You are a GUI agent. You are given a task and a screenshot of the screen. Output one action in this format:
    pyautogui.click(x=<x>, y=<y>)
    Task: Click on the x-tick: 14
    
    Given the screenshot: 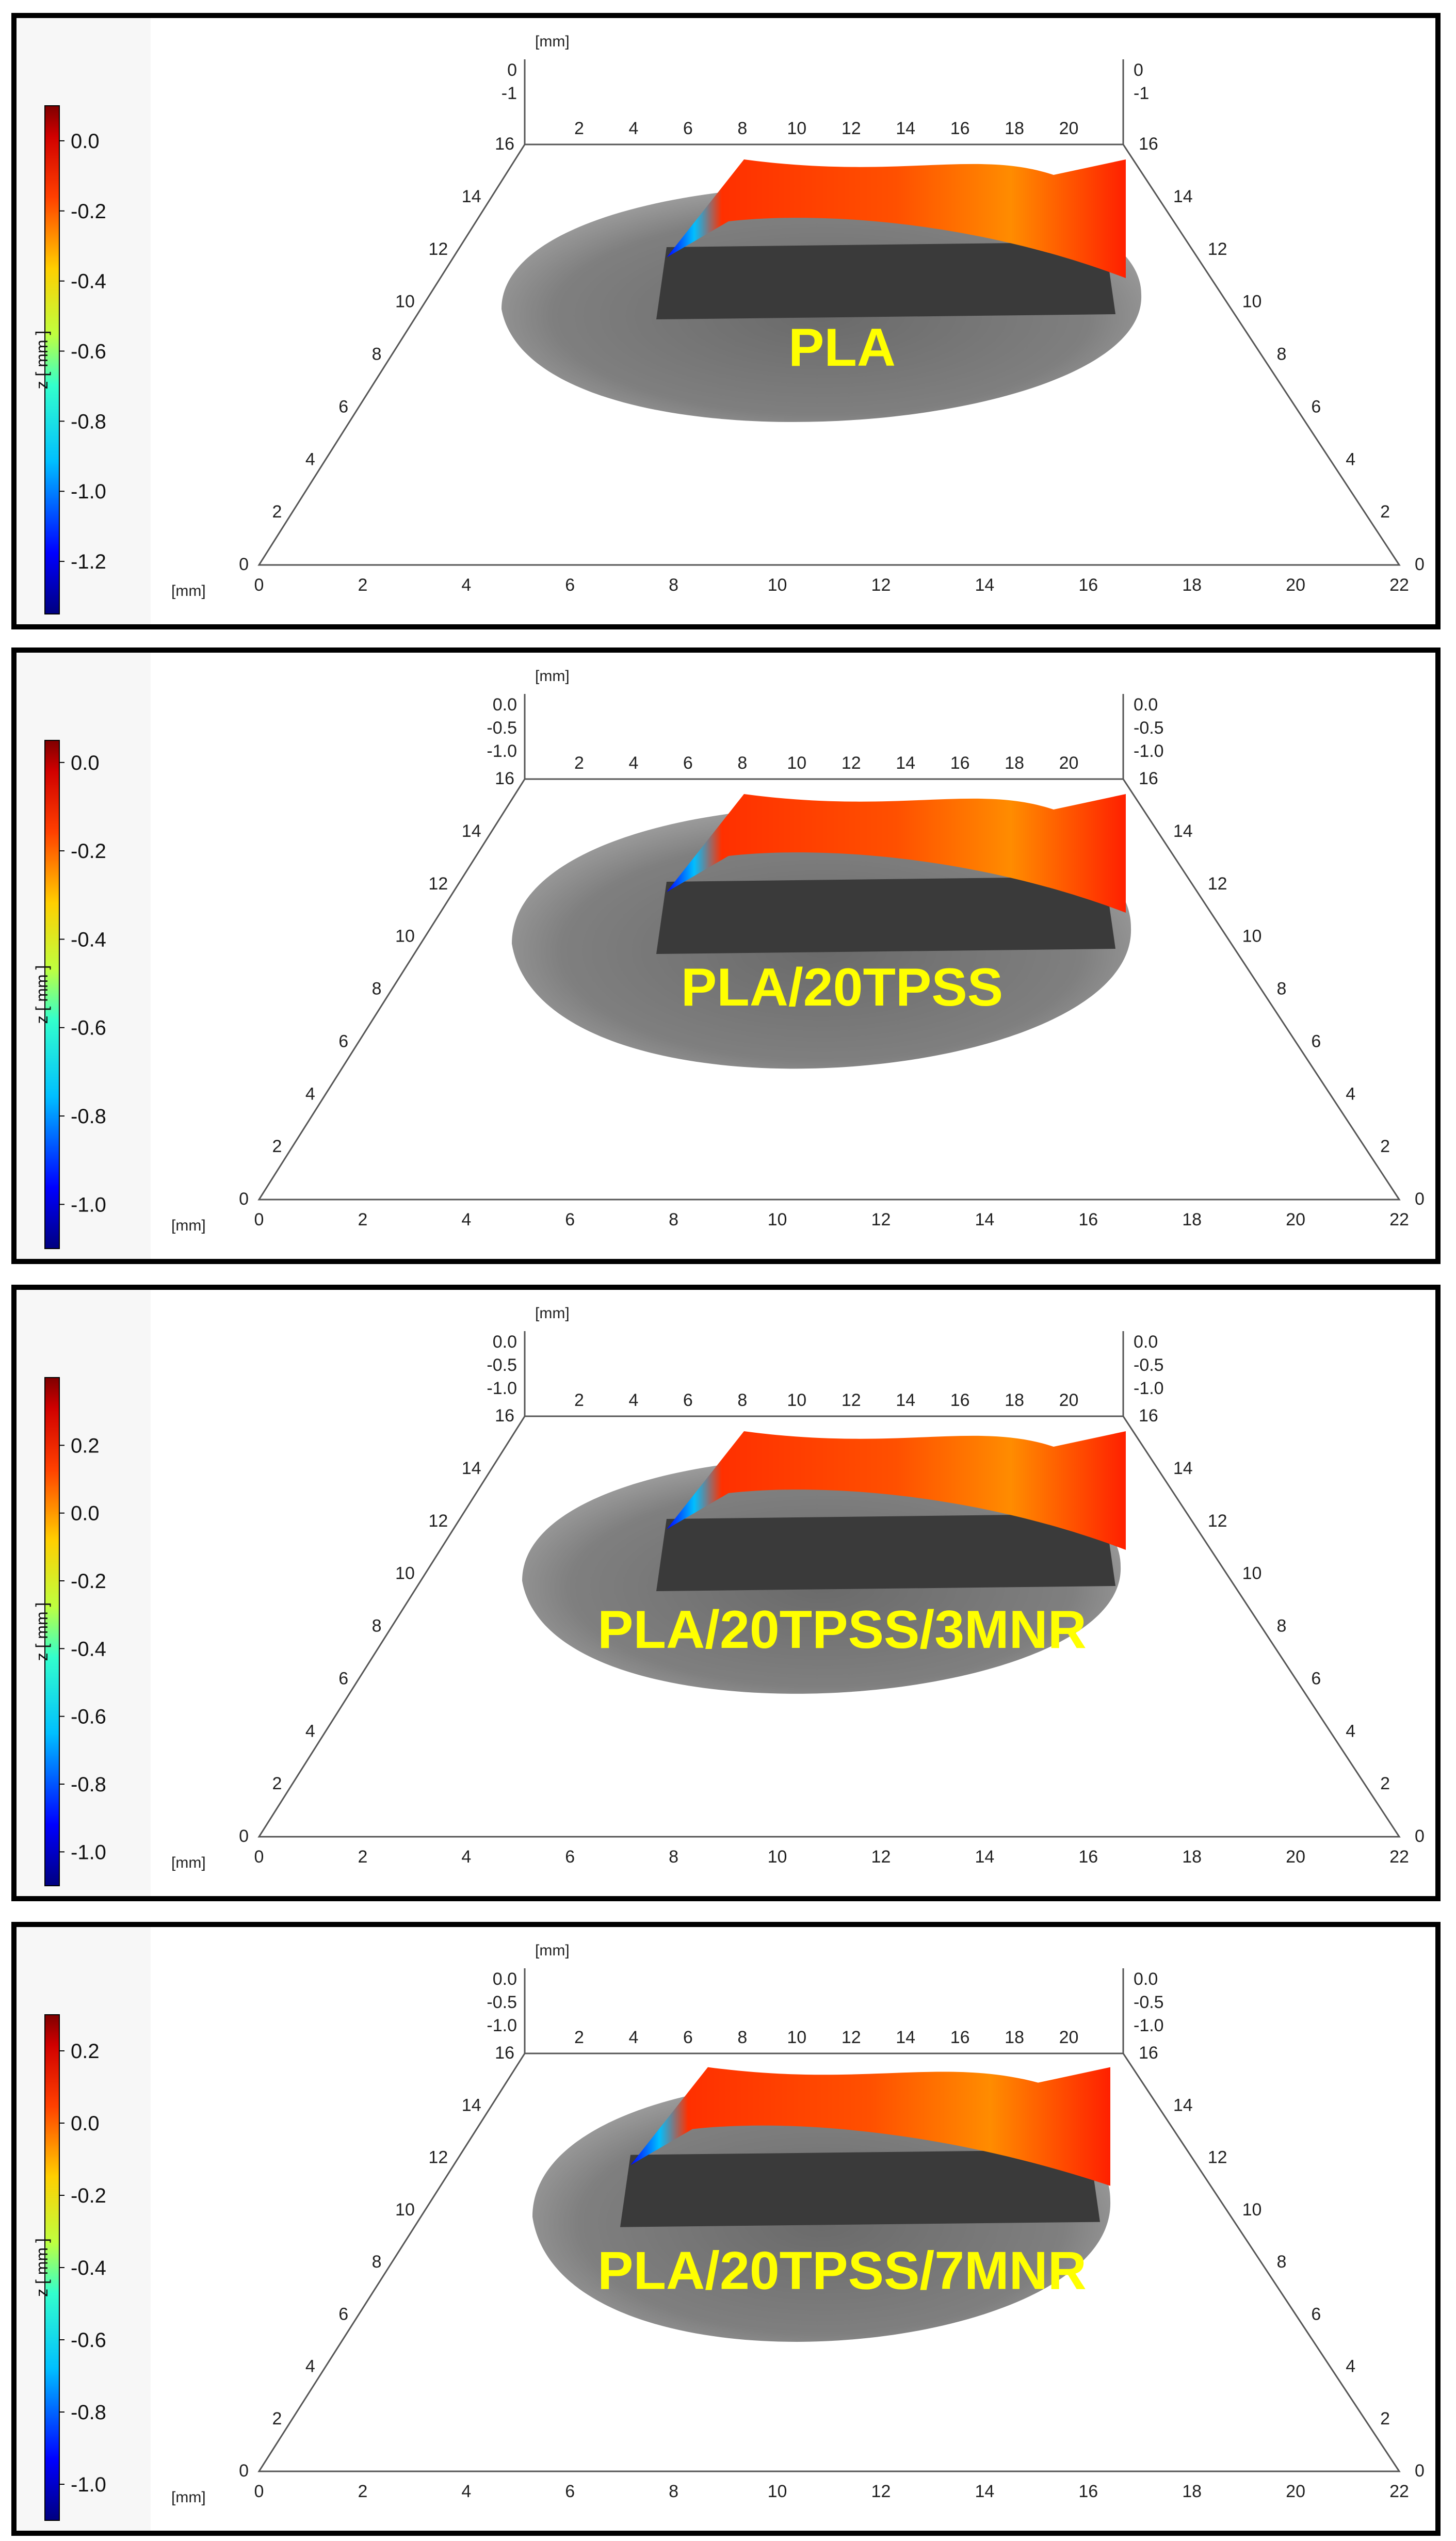 What is the action you would take?
    pyautogui.click(x=984, y=1857)
    